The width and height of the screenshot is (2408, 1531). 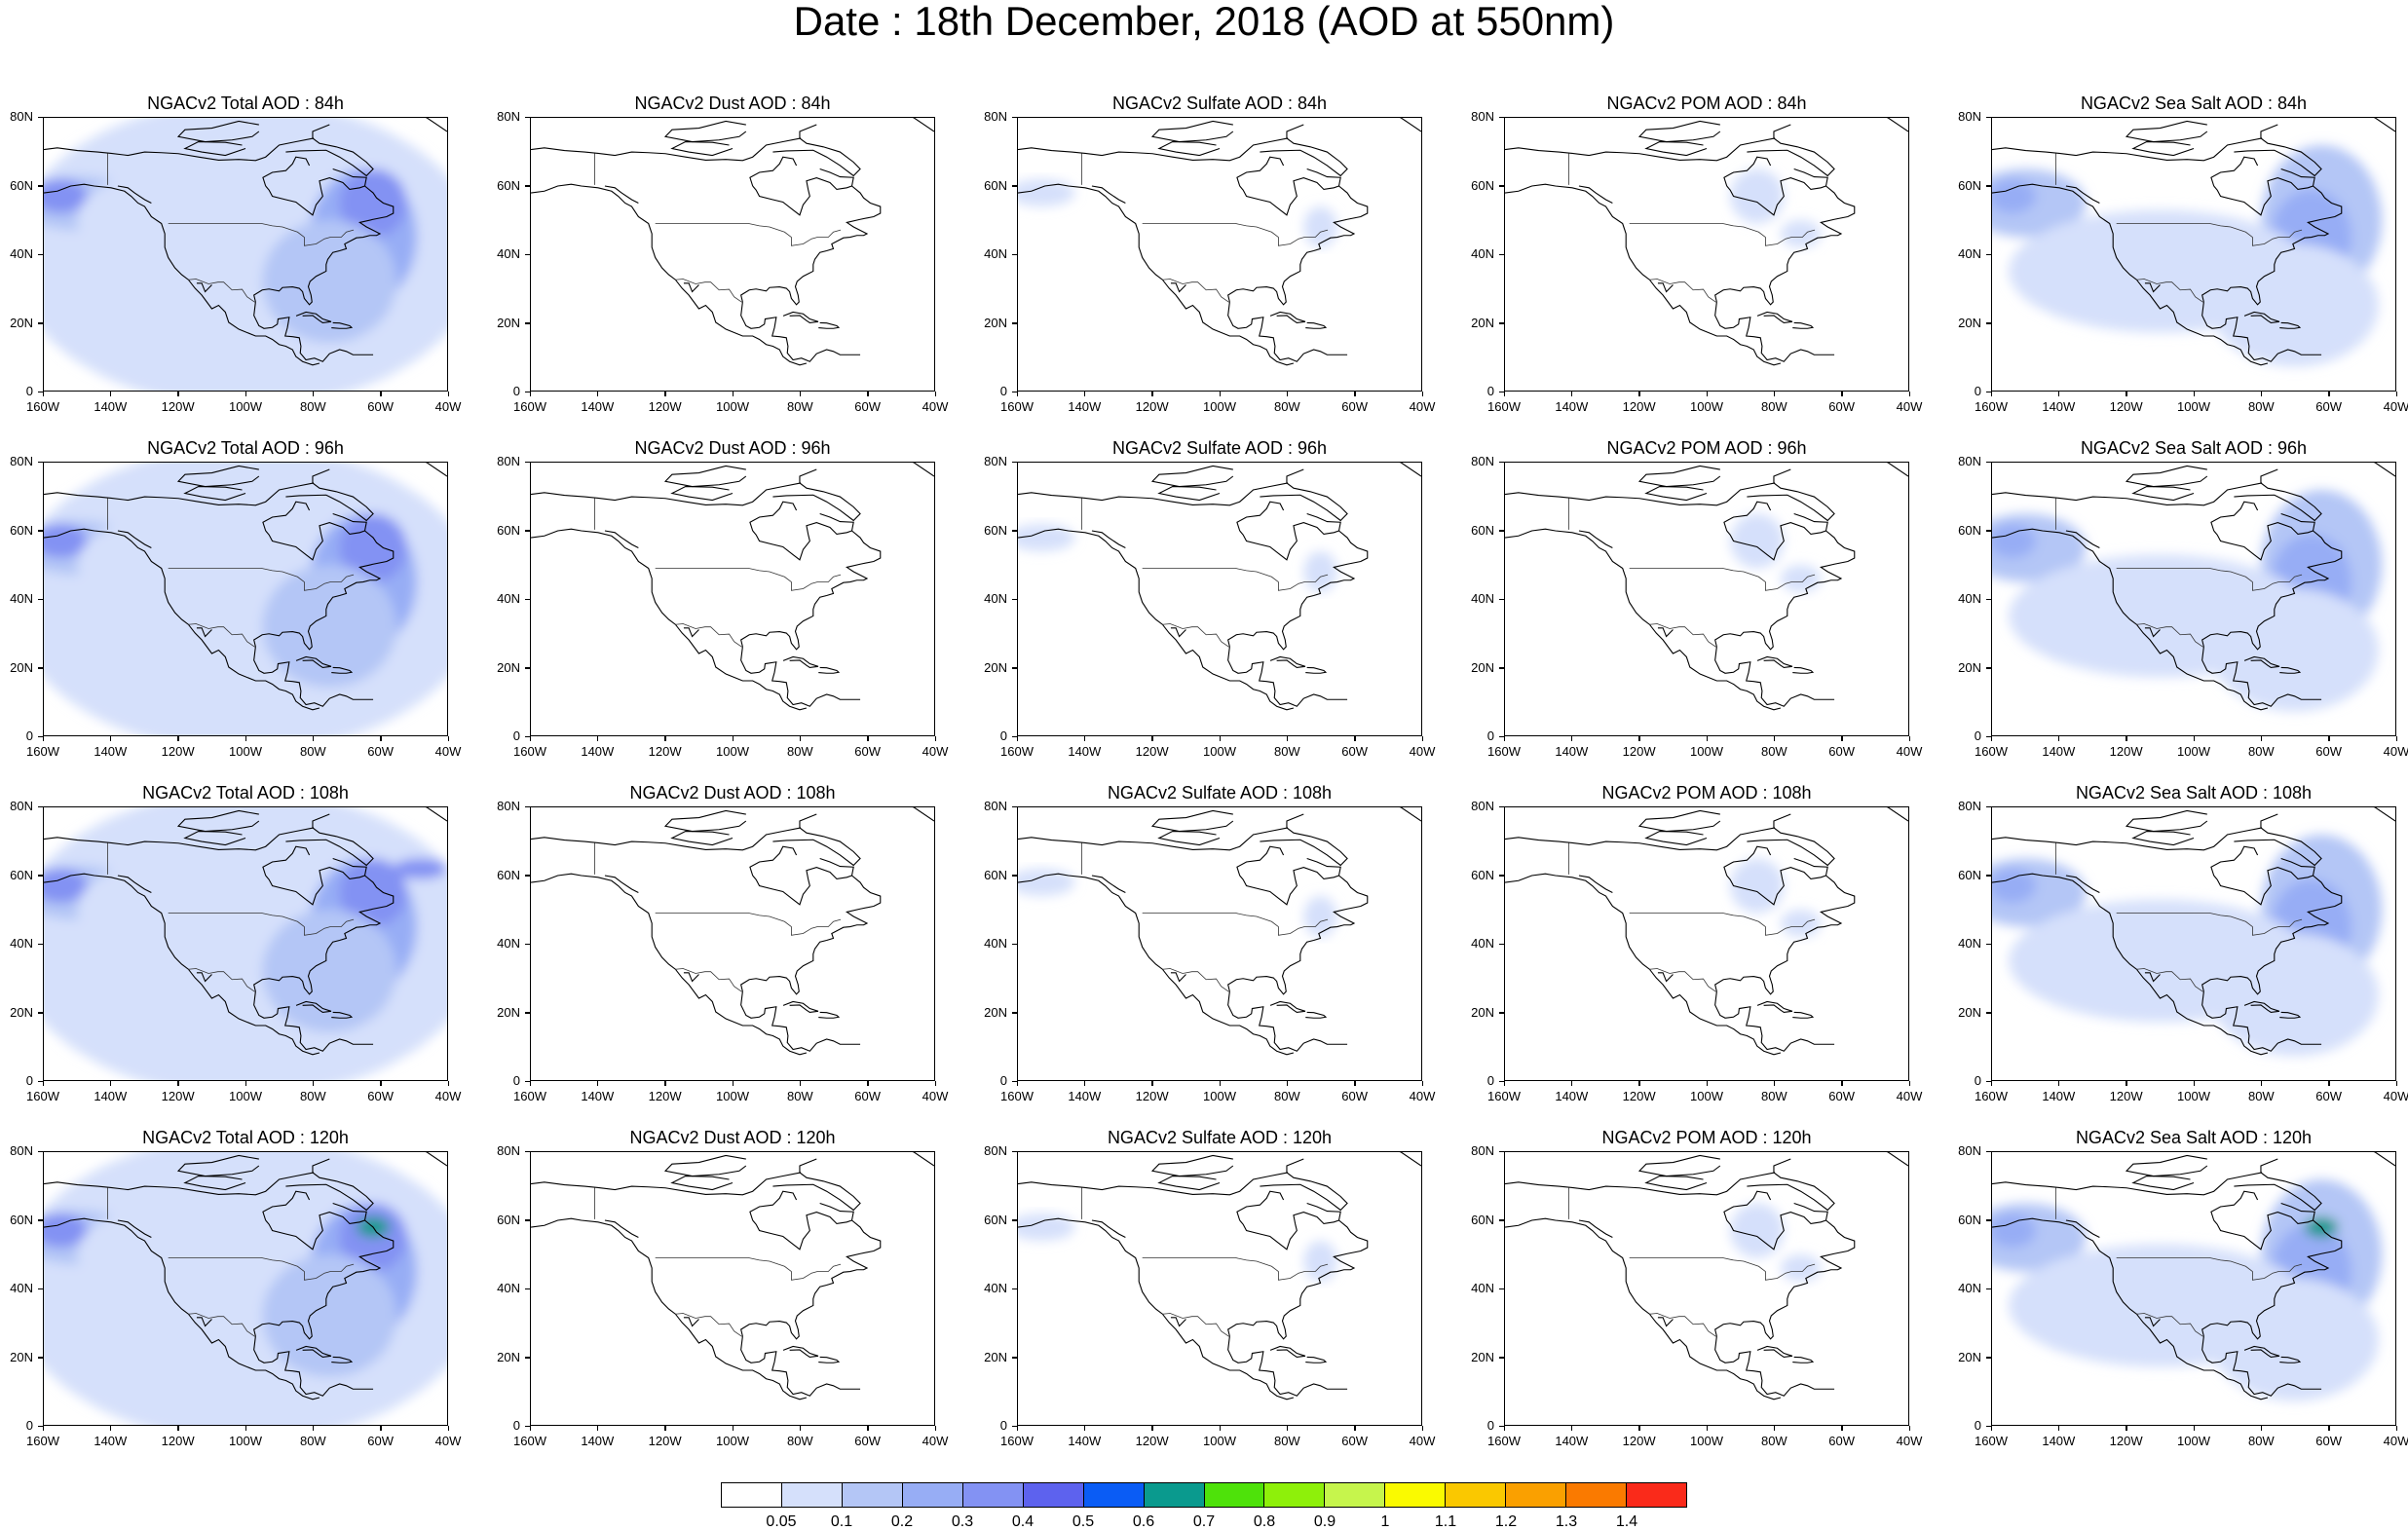 I want to click on aod-field, so click(x=1177, y=213).